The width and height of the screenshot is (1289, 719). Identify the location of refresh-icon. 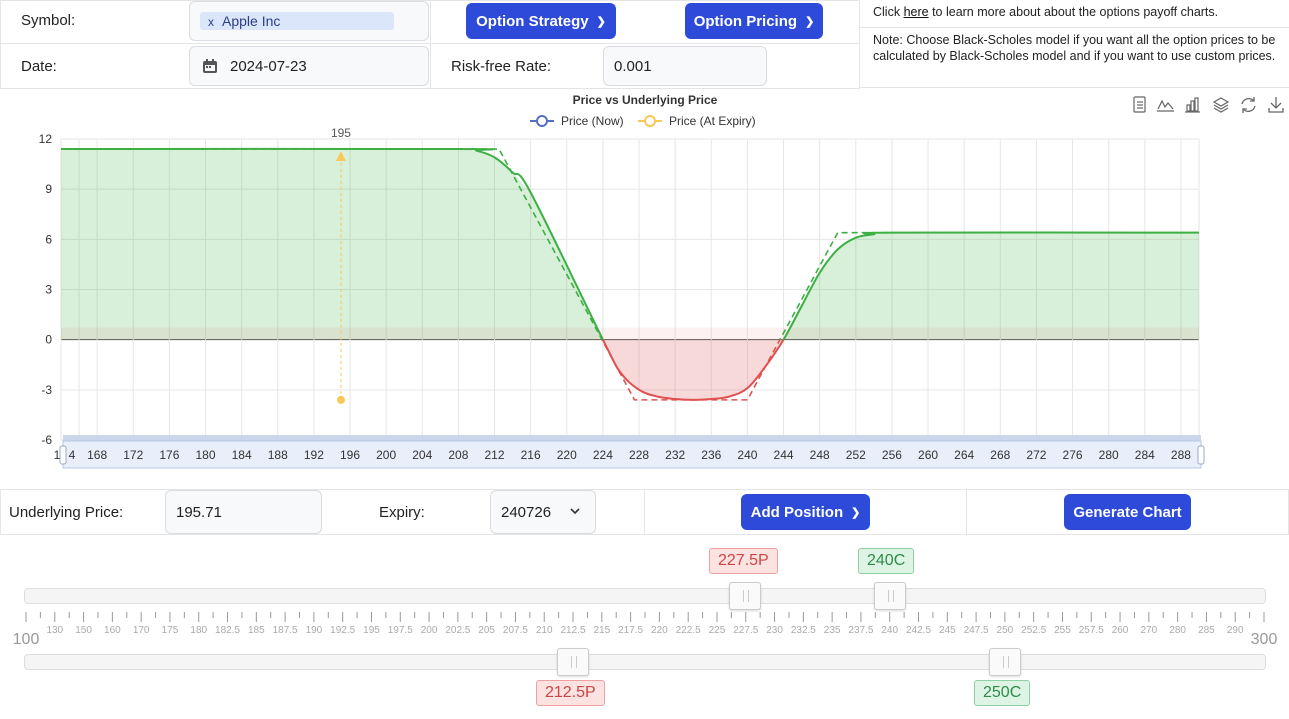
(1248, 105).